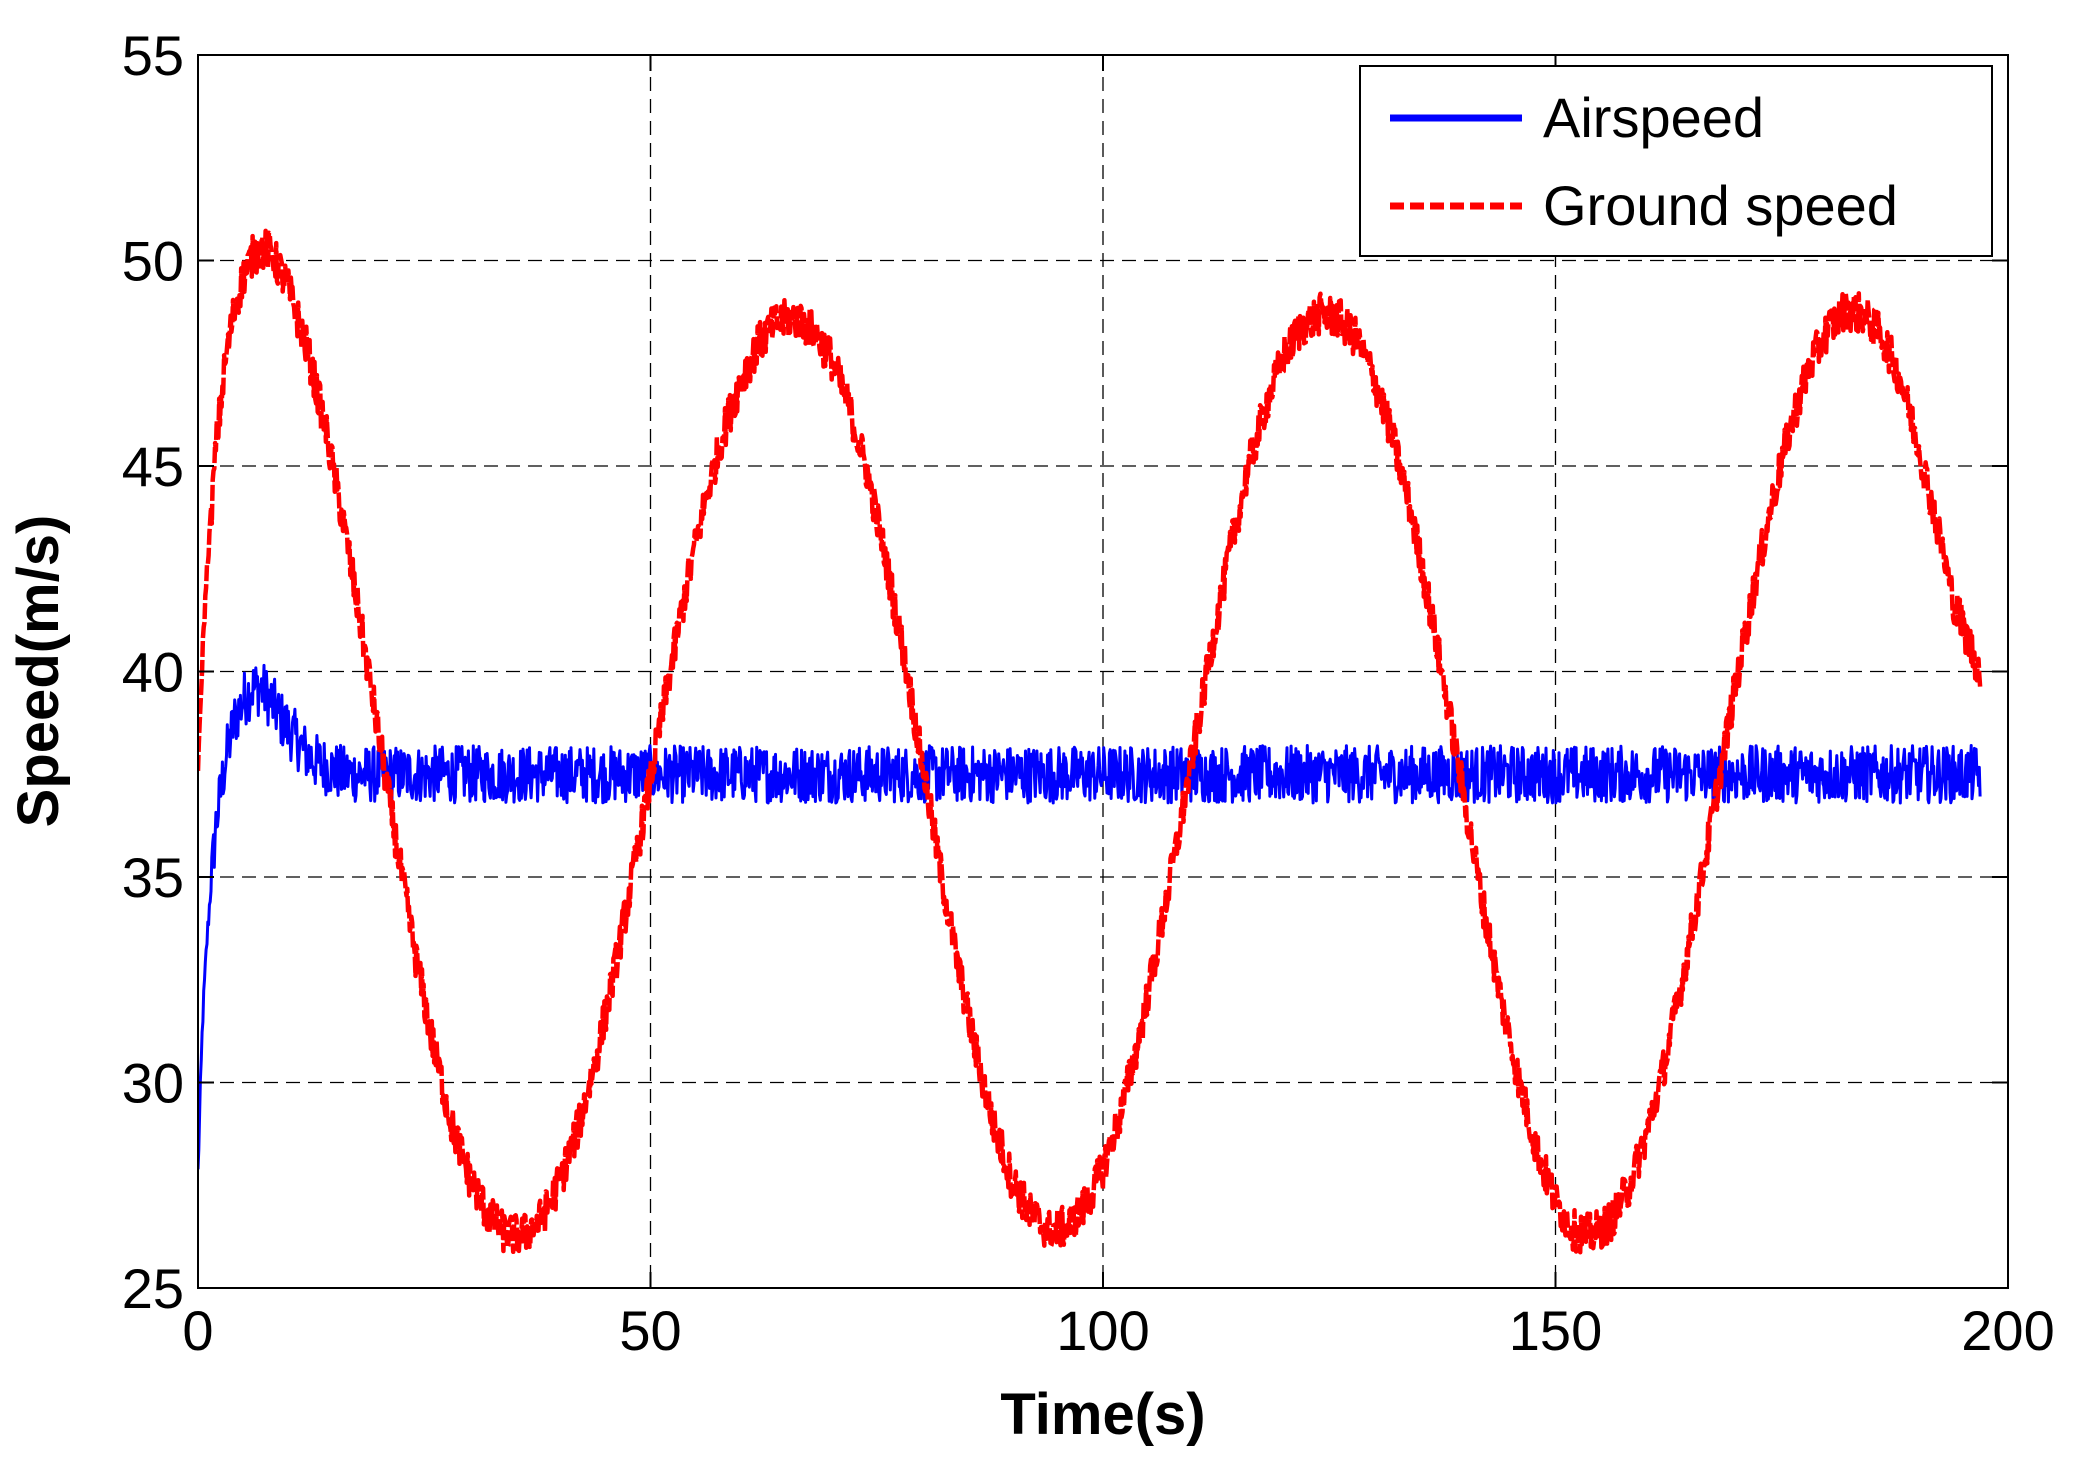  Describe the element at coordinates (650, 1330) in the screenshot. I see `x-tick-label: 50` at that location.